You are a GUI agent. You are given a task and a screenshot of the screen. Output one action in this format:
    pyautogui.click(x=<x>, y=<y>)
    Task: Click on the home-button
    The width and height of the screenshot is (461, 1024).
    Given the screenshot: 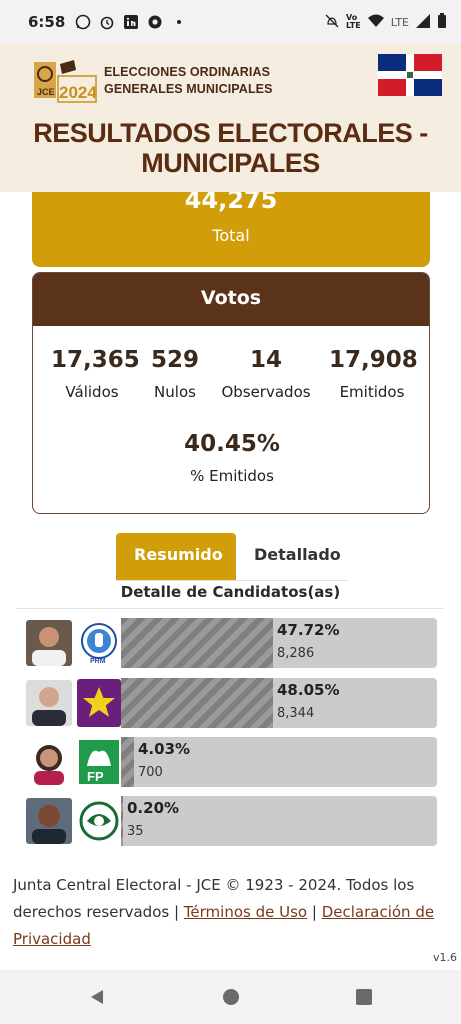 What is the action you would take?
    pyautogui.click(x=231, y=999)
    